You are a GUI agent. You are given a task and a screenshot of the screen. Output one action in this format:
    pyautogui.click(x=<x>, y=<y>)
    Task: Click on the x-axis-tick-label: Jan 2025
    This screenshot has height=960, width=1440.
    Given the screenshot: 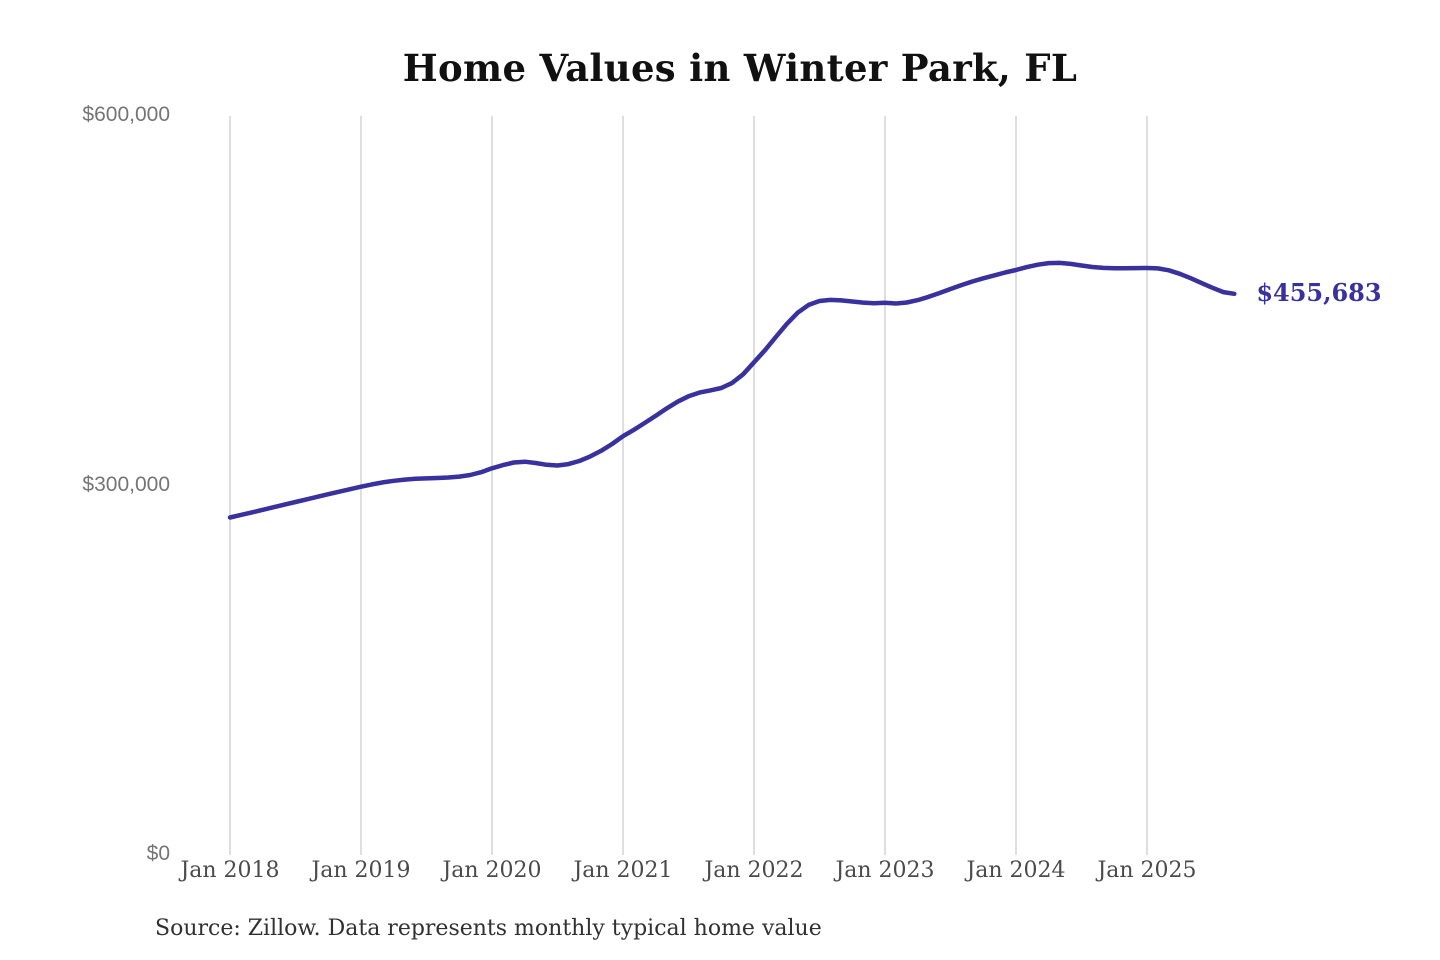 What is the action you would take?
    pyautogui.click(x=1147, y=870)
    